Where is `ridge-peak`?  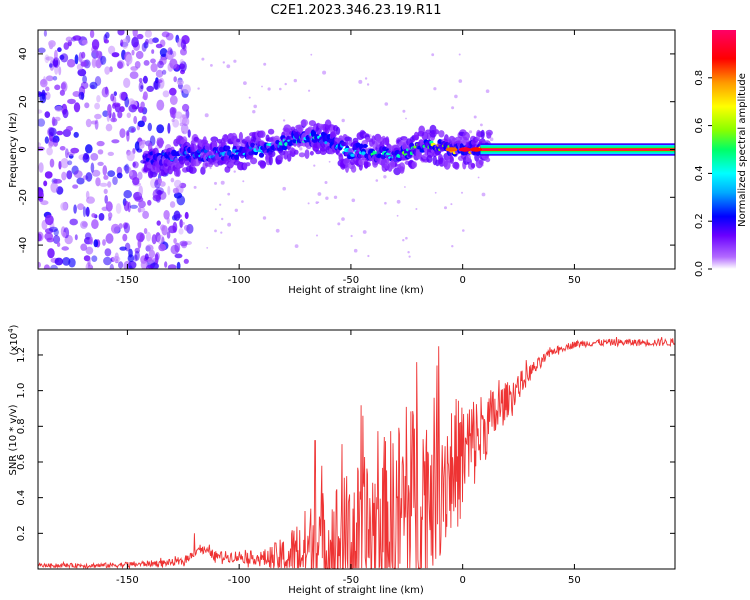
ridge-peak is located at coordinates (451, 149).